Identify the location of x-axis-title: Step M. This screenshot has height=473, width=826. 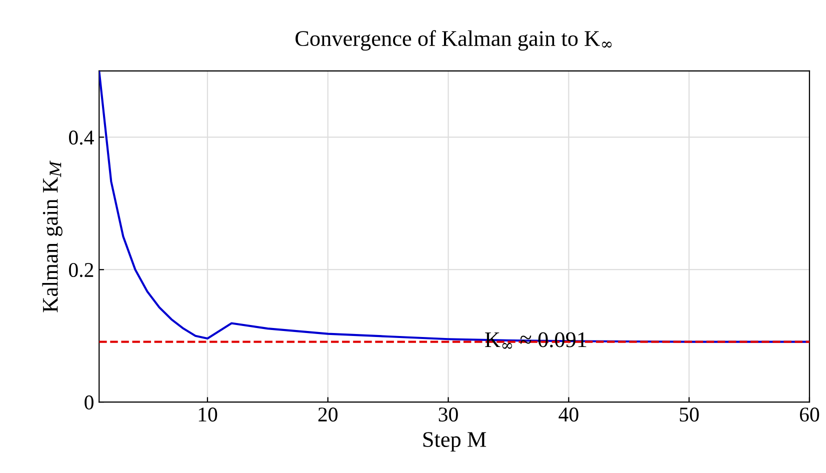
(454, 442).